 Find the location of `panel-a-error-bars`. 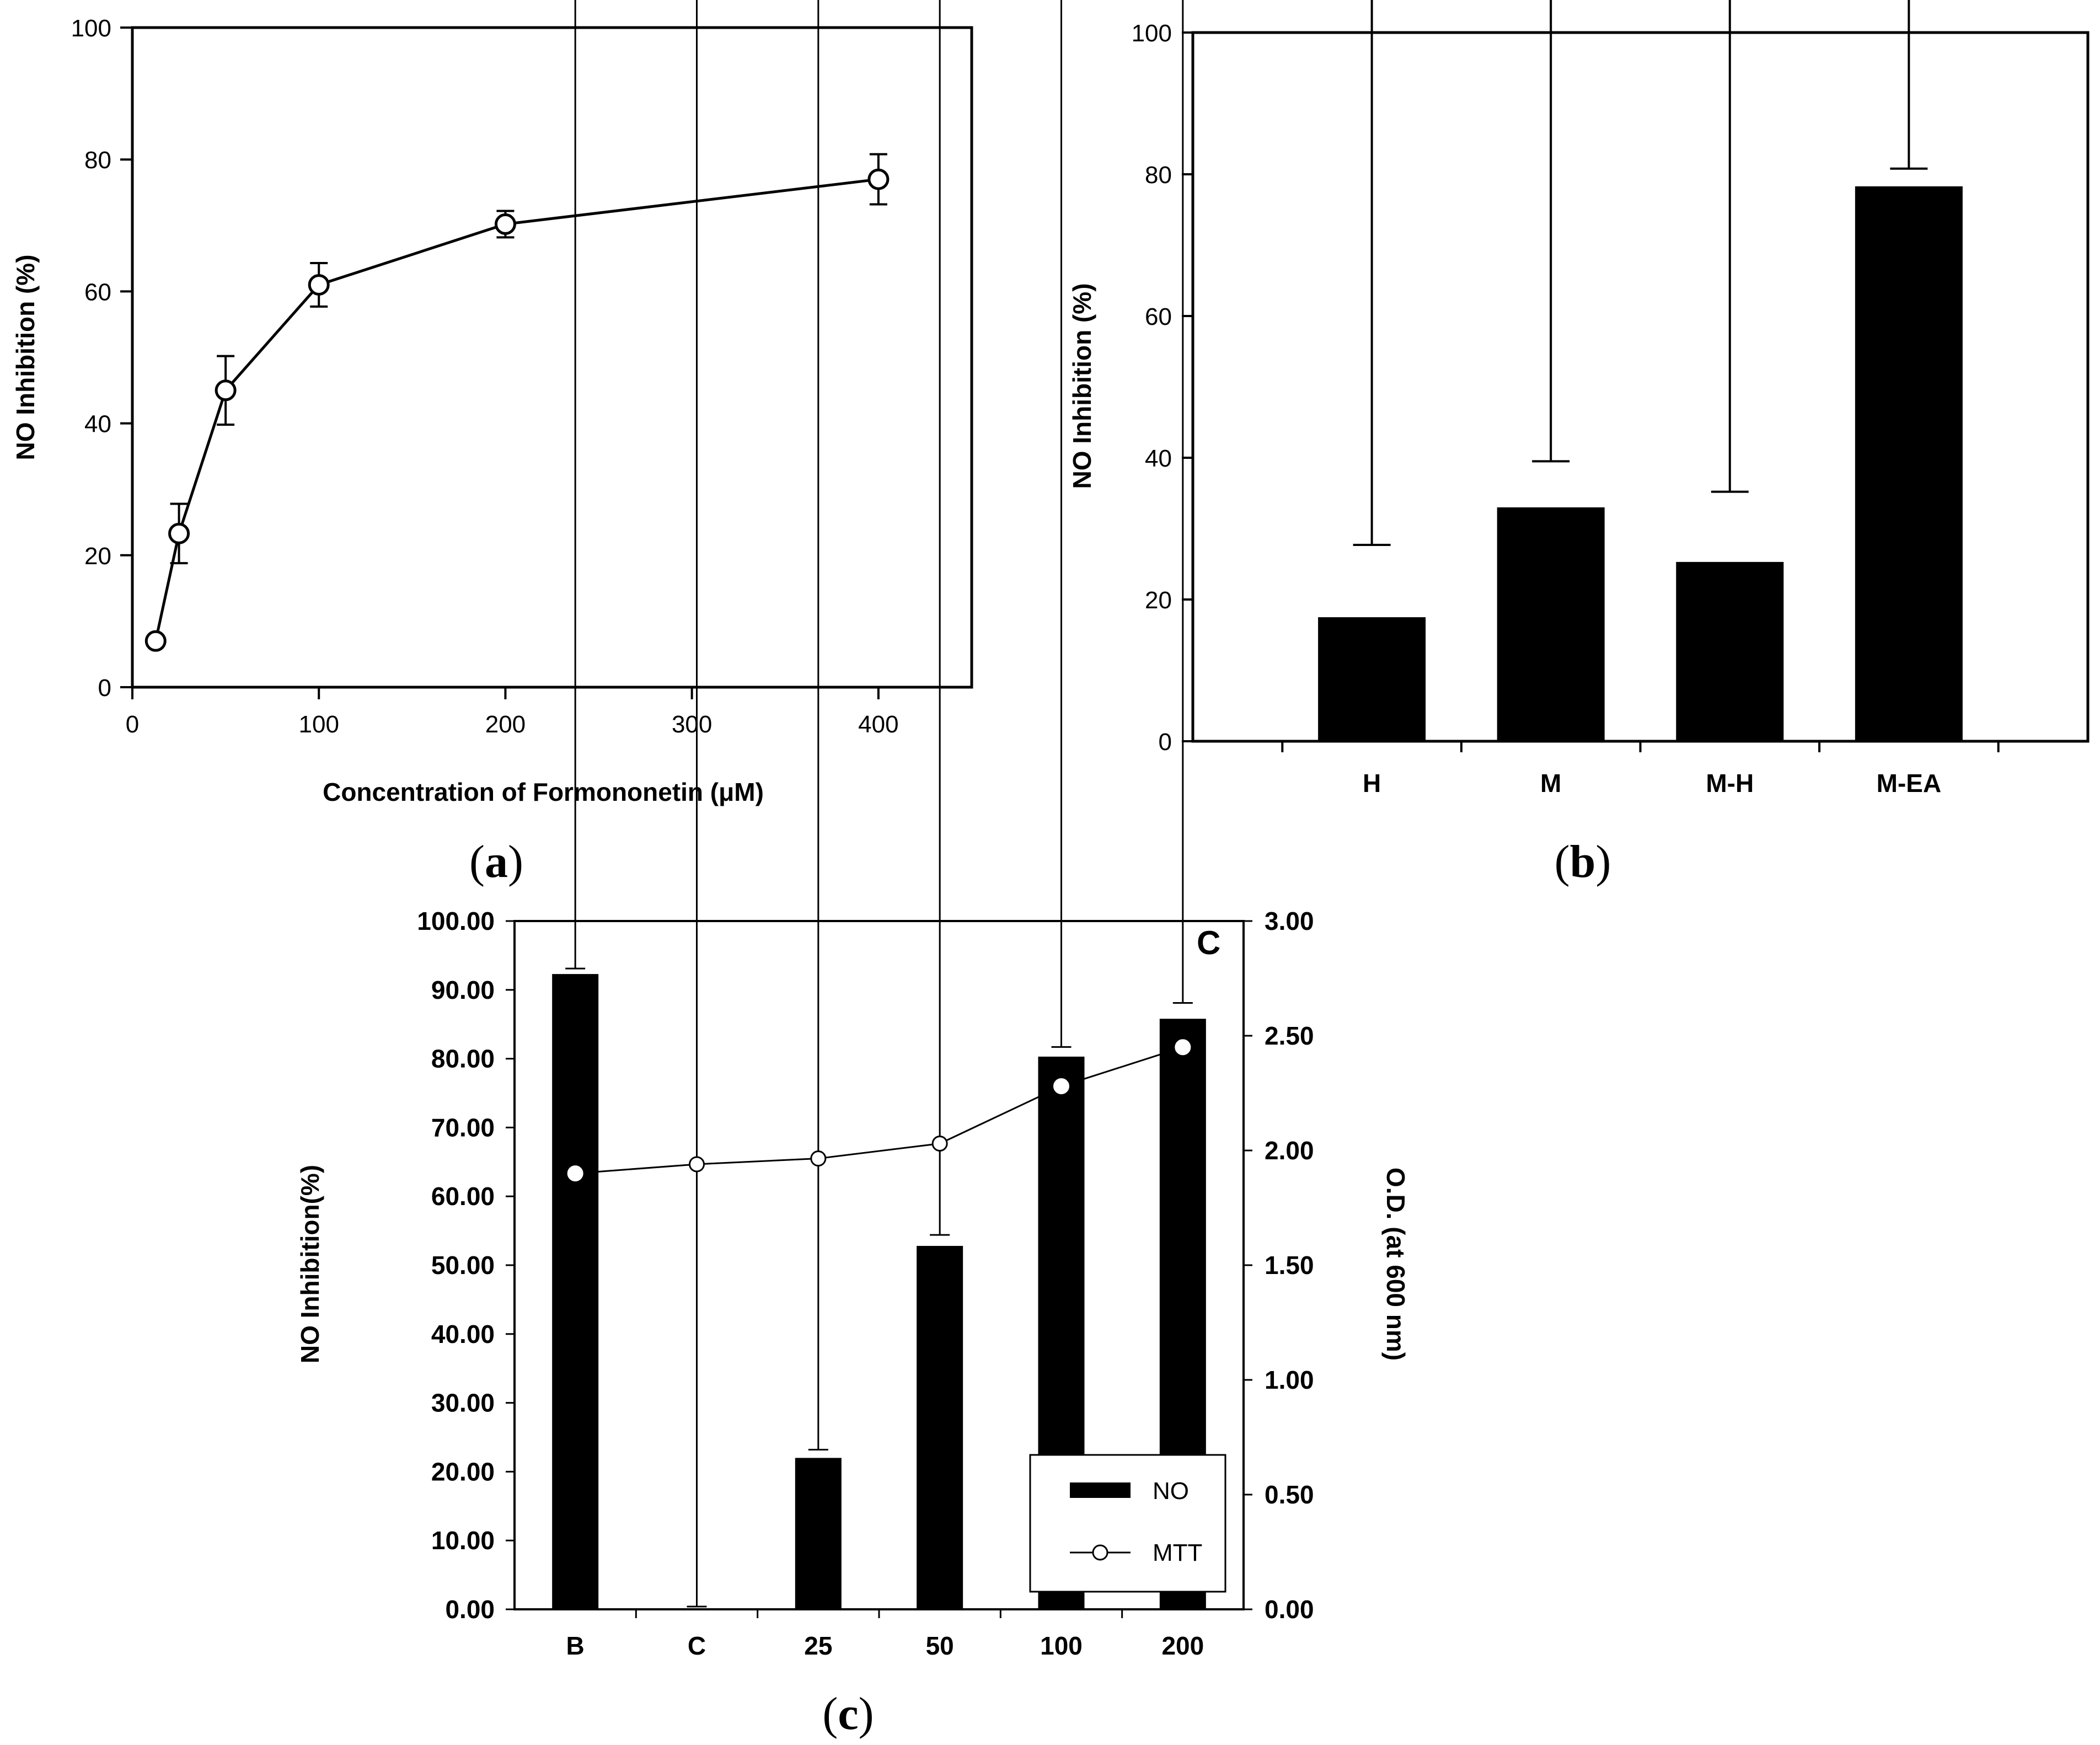

panel-a-error-bars is located at coordinates (528, 359).